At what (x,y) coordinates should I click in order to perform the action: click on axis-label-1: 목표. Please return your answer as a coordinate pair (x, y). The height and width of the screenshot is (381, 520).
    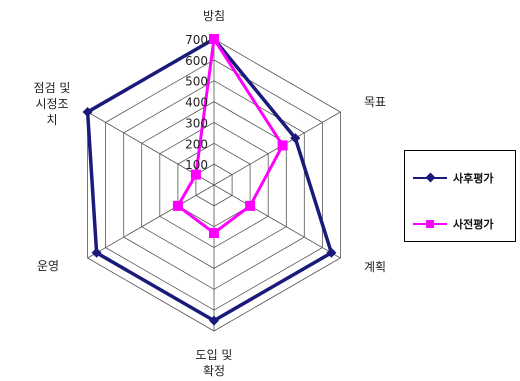
    Looking at the image, I should click on (375, 102).